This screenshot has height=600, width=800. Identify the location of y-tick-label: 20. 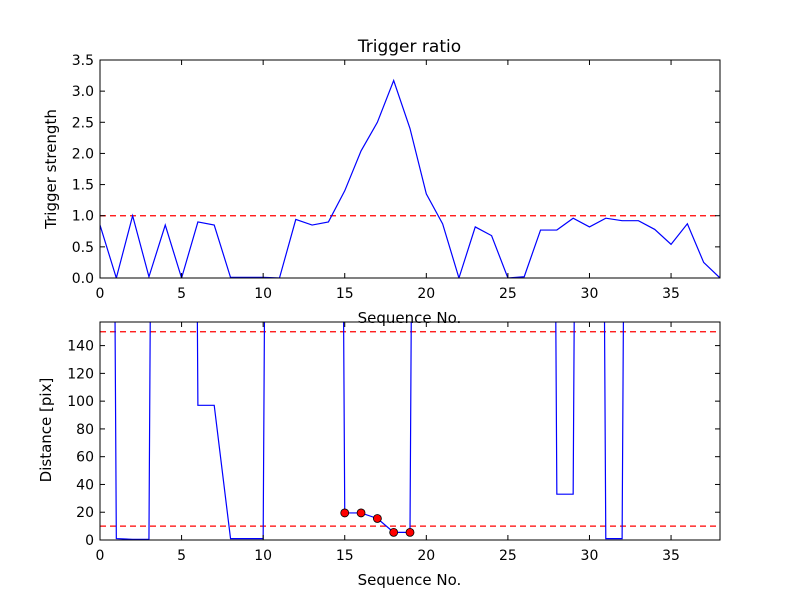
(85, 513).